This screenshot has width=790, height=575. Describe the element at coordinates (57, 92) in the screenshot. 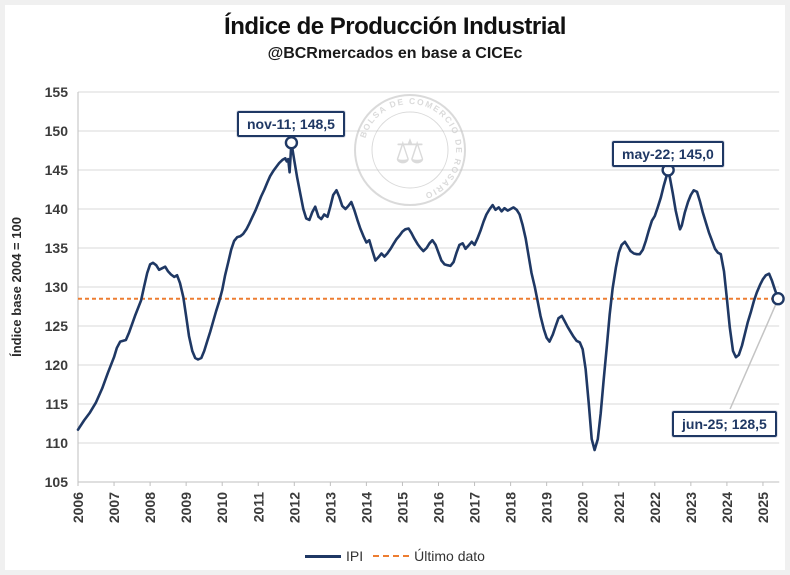

I see `y-tick-label: 155` at that location.